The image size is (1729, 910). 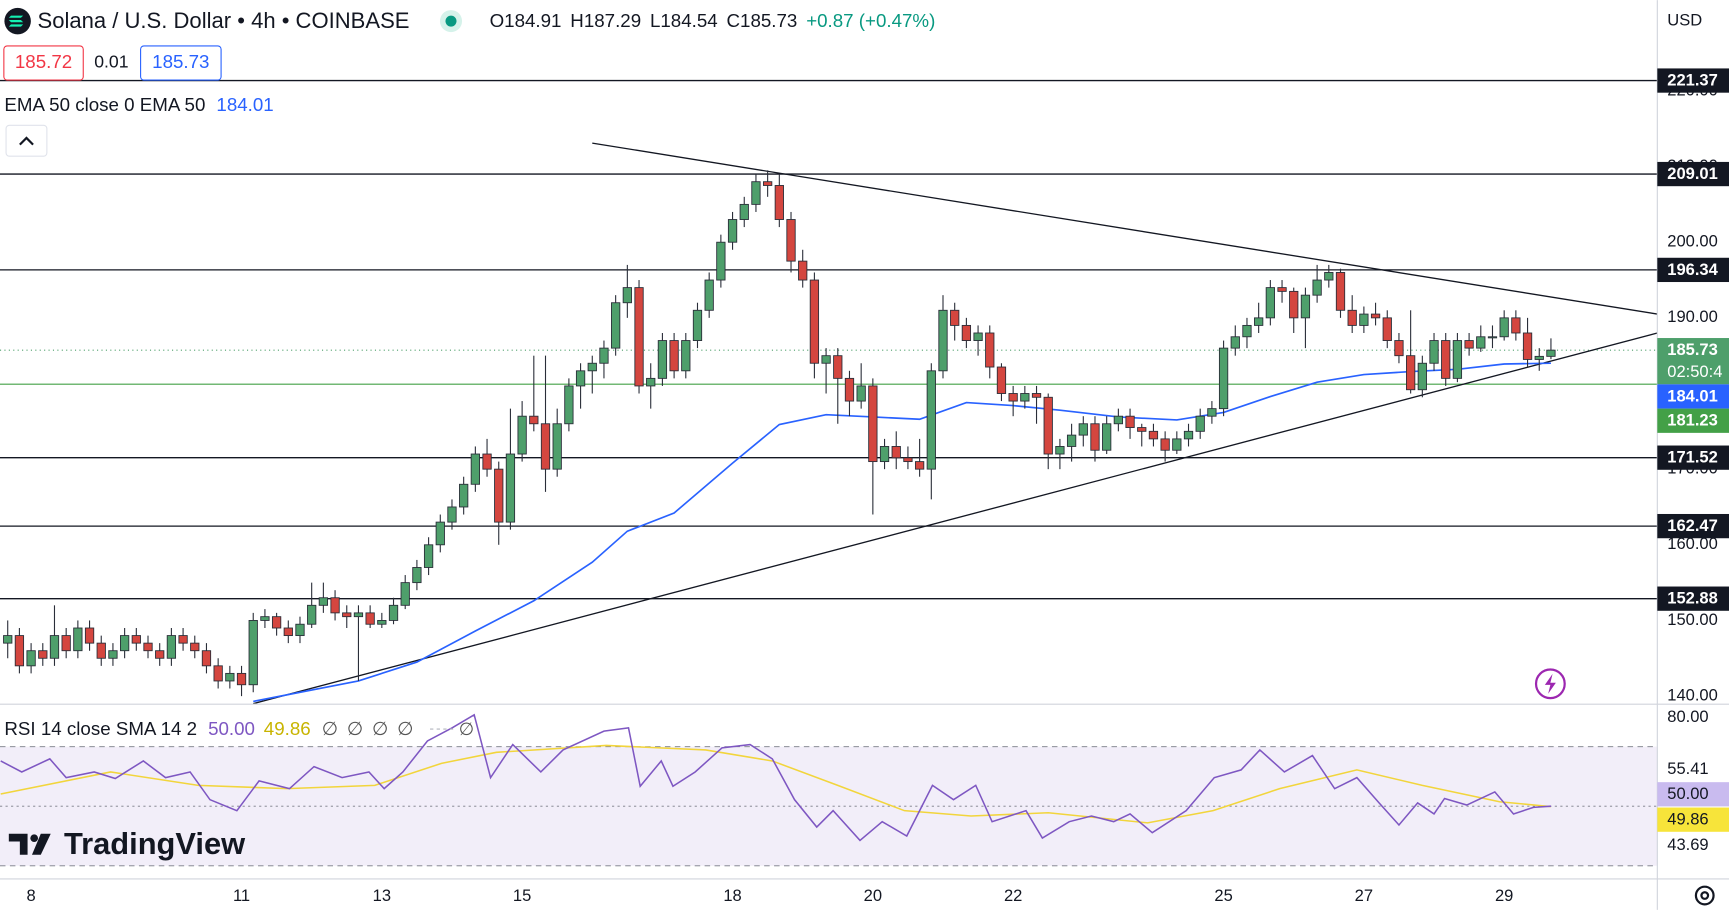 I want to click on peak-marker: ∅, so click(x=466, y=729).